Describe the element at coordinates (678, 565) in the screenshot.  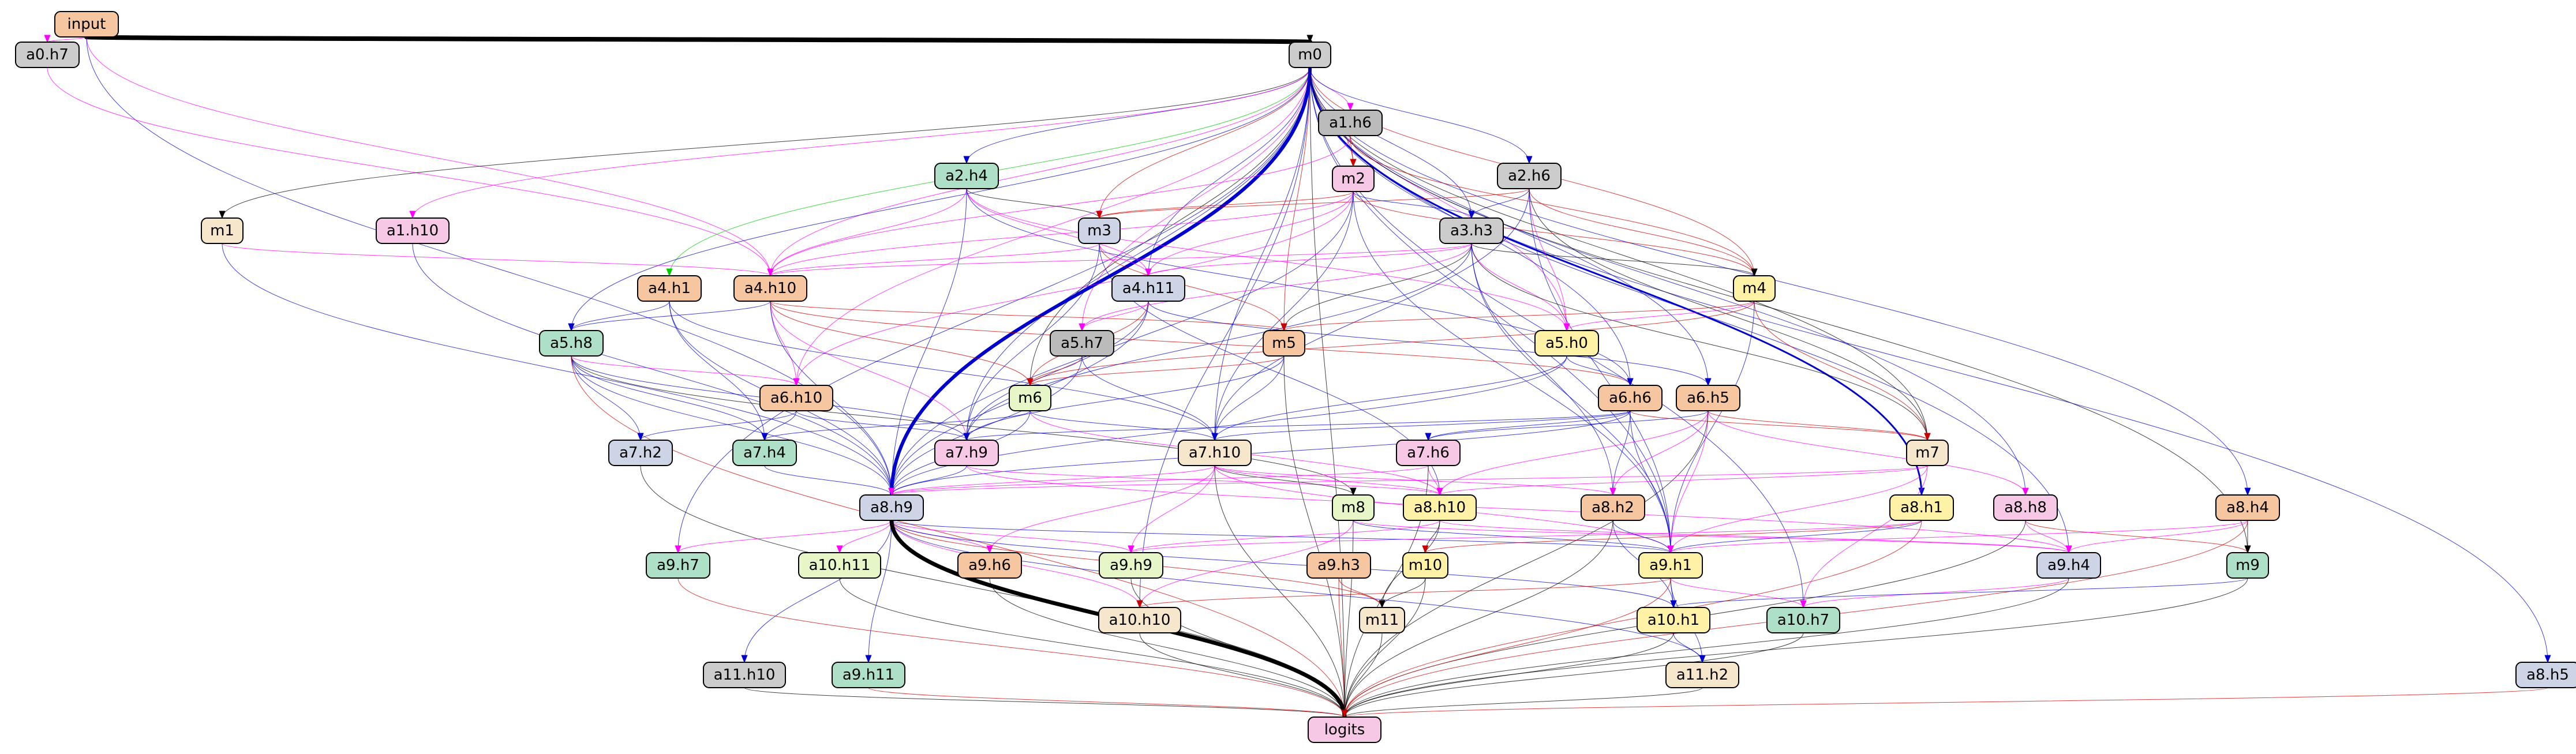
I see `node-a9-h7: a9.h7` at that location.